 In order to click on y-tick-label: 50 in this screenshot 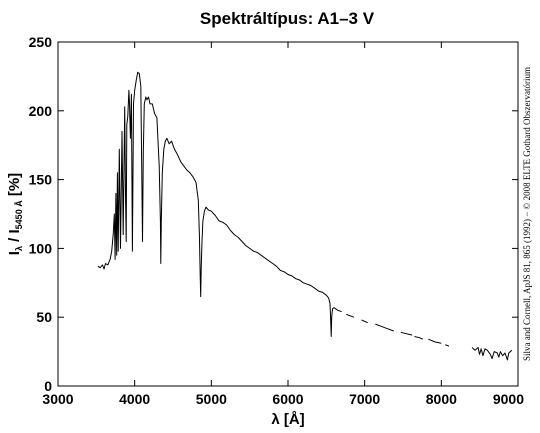, I will do `click(44, 317)`.